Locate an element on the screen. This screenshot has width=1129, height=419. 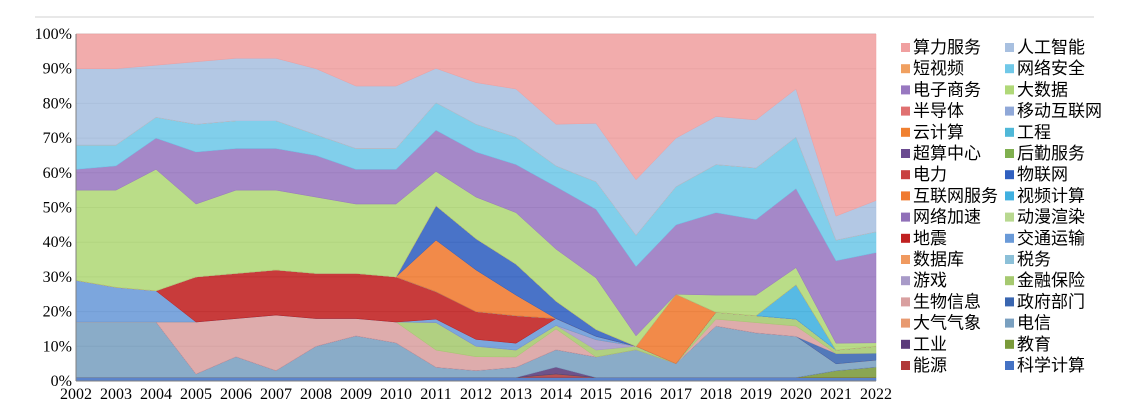
x-tick-label: 2010 is located at coordinates (396, 394).